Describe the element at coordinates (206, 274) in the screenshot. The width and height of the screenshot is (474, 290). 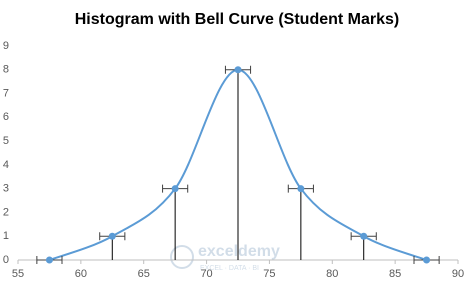
I see `x-tick-label: 70` at that location.